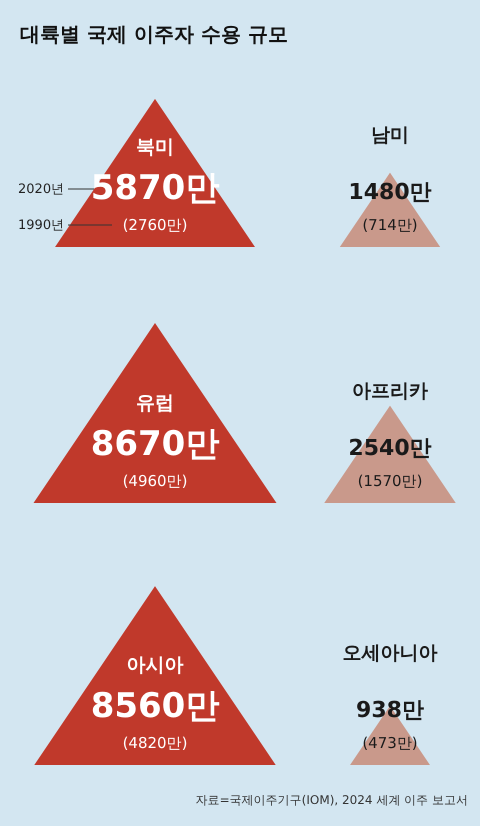  Describe the element at coordinates (155, 147) in the screenshot. I see `category-label: 북미` at that location.